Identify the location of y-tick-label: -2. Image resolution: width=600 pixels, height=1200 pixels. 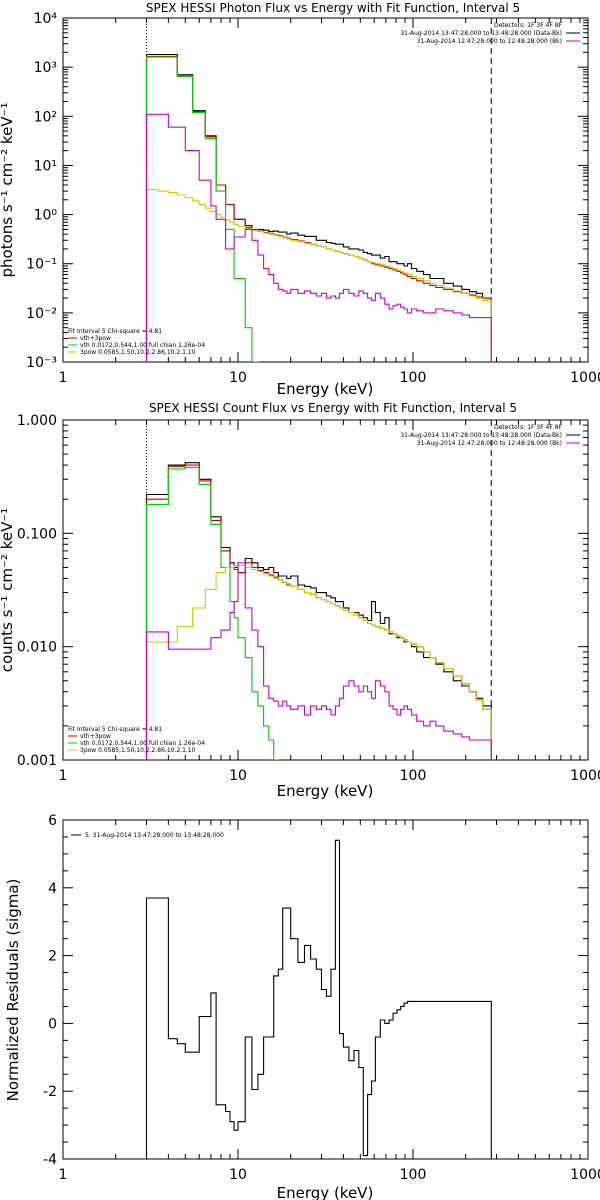
(50, 1092).